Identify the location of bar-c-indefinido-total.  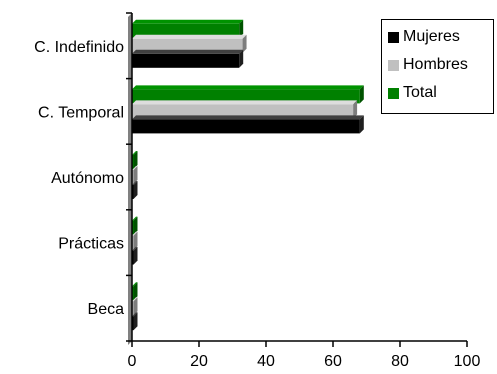
(188, 28).